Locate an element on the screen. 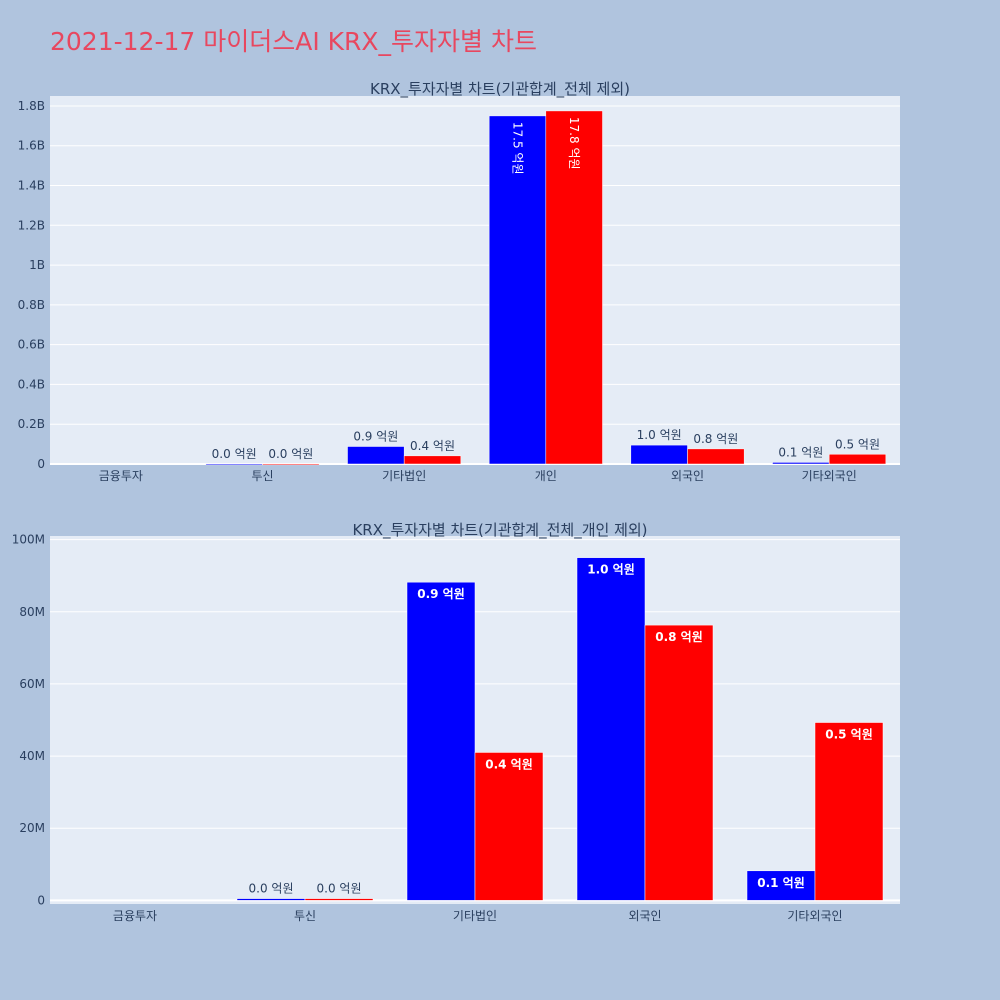 The image size is (1000, 1000). data-label: 17.5 억원 is located at coordinates (518, 148).